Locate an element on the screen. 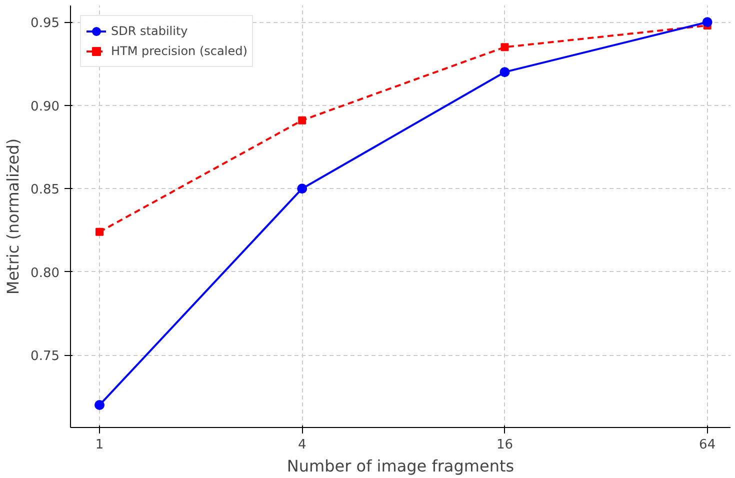 This screenshot has height=478, width=735. y-axis-title: Metric (normalized) is located at coordinates (13, 216).